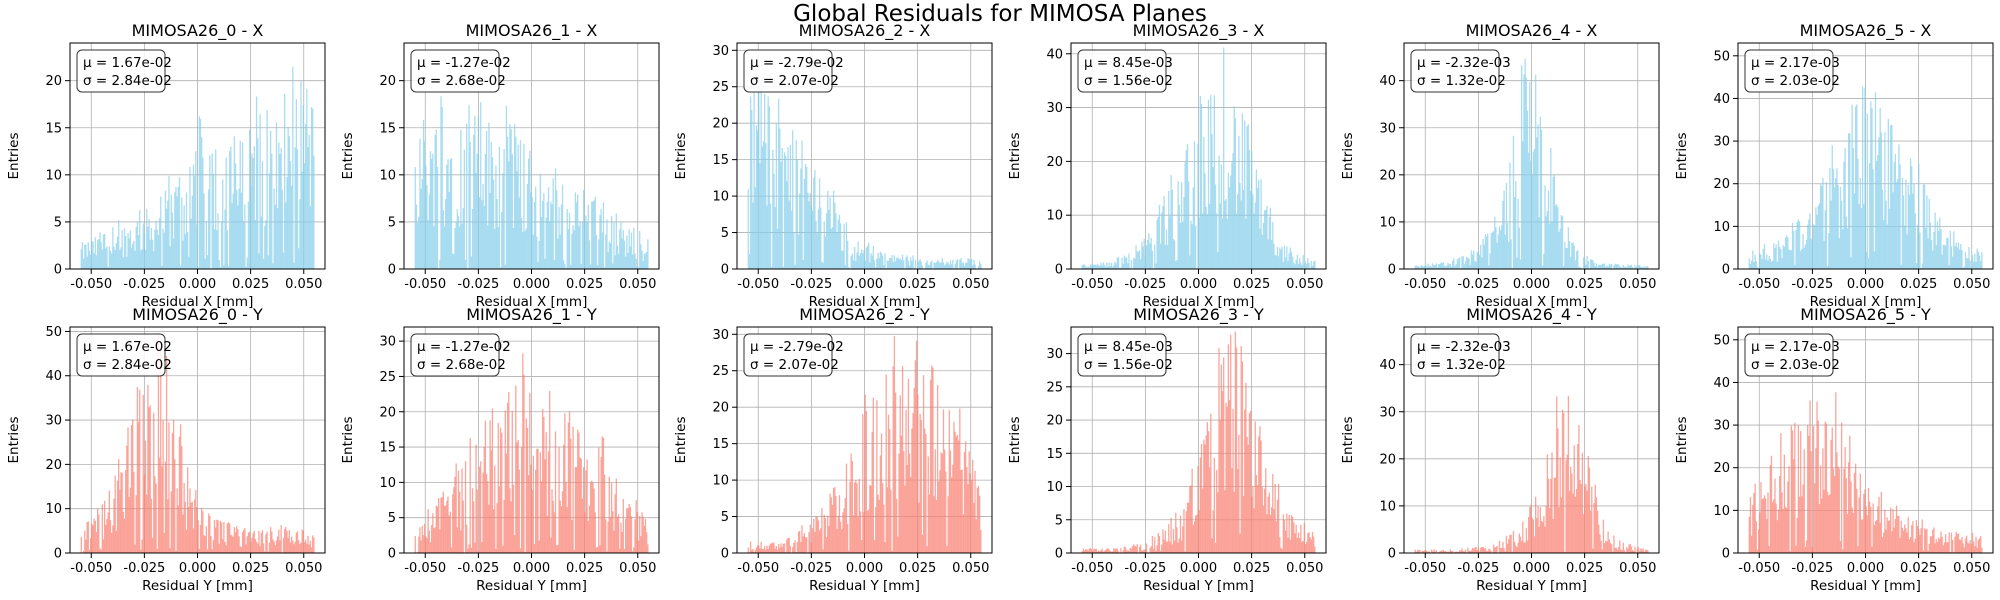 Image resolution: width=2000 pixels, height=600 pixels. I want to click on y-axis-label: Entries, so click(14, 155).